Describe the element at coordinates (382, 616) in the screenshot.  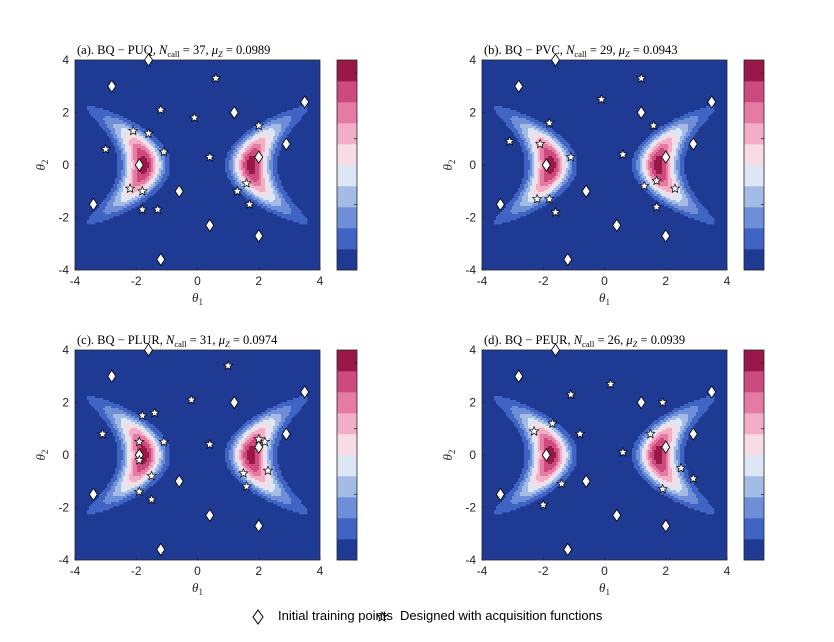
I see `legend-star-icon` at that location.